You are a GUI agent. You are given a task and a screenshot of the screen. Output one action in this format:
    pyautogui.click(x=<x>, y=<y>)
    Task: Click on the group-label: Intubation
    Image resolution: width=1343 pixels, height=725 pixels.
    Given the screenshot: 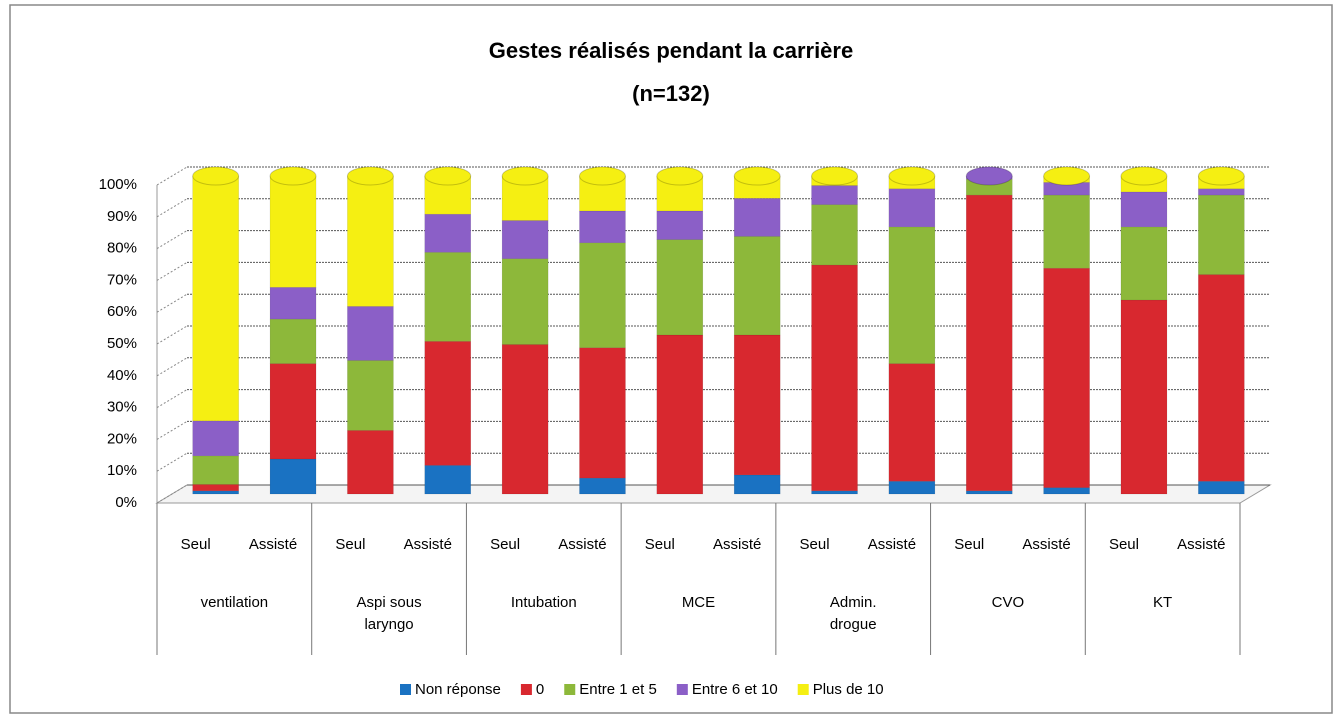 What is the action you would take?
    pyautogui.click(x=543, y=602)
    